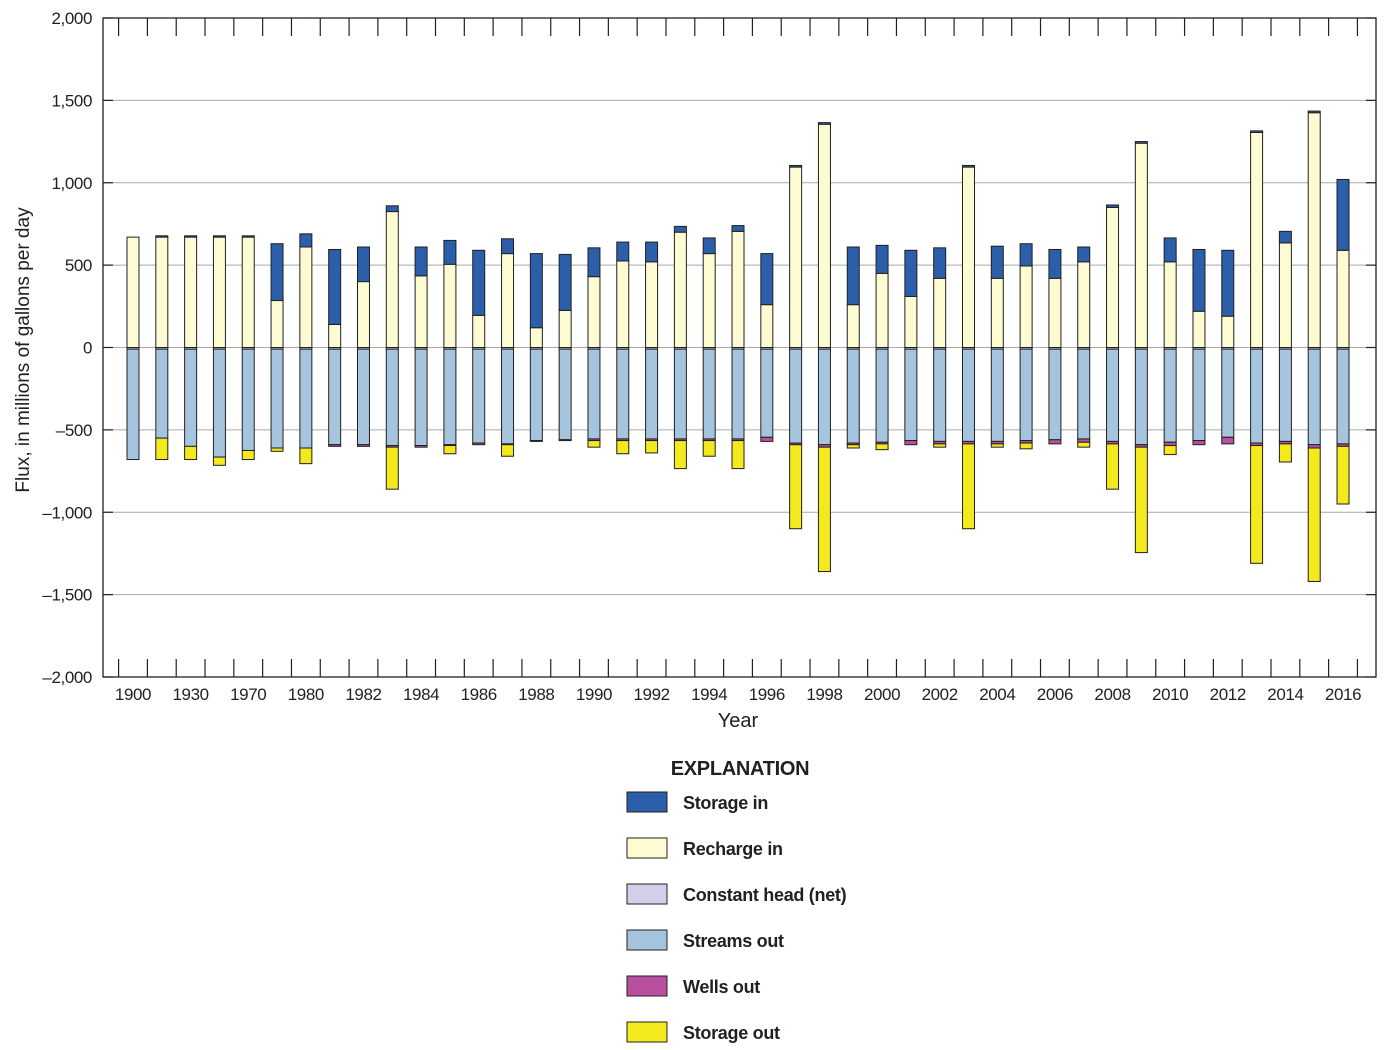 This screenshot has width=1384, height=1050. Describe the element at coordinates (725, 803) in the screenshot. I see `legend-label-storage-in: Storage in` at that location.